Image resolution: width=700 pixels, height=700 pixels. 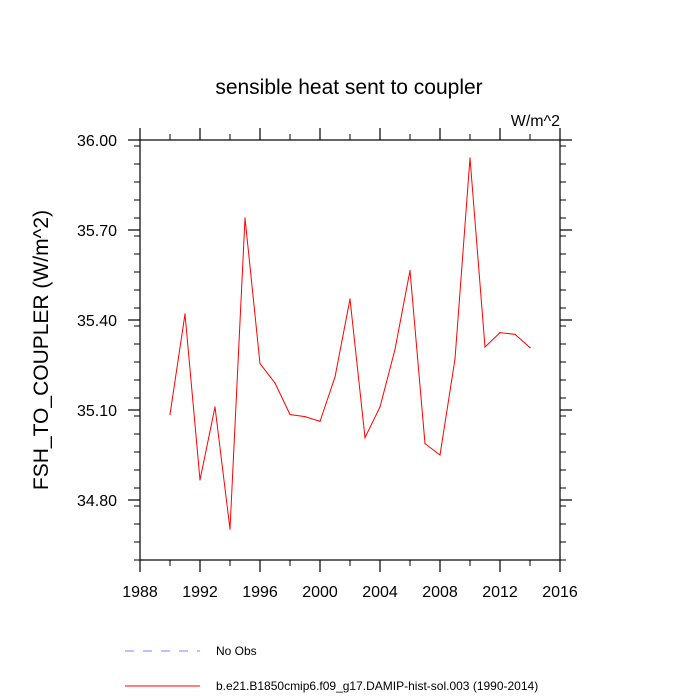 What do you see at coordinates (97, 411) in the screenshot?
I see `y-tick-label: 35.10` at bounding box center [97, 411].